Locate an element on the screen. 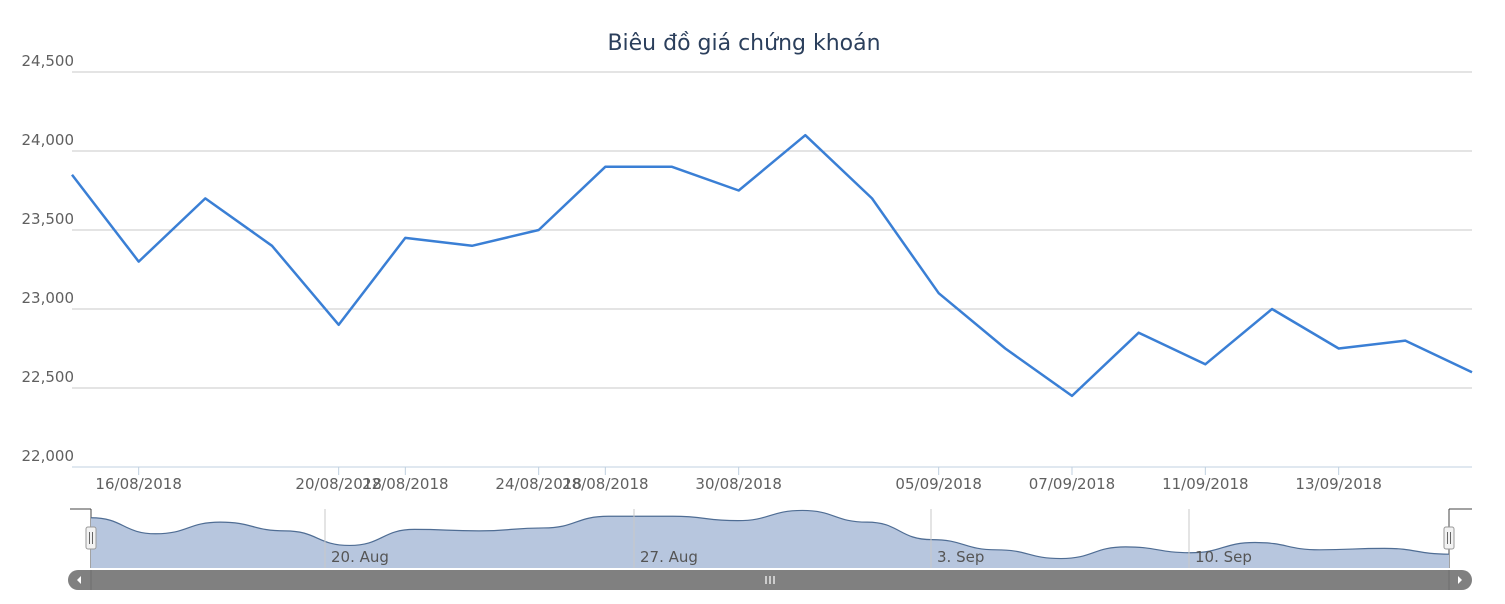  navigator-left-handle is located at coordinates (91, 538).